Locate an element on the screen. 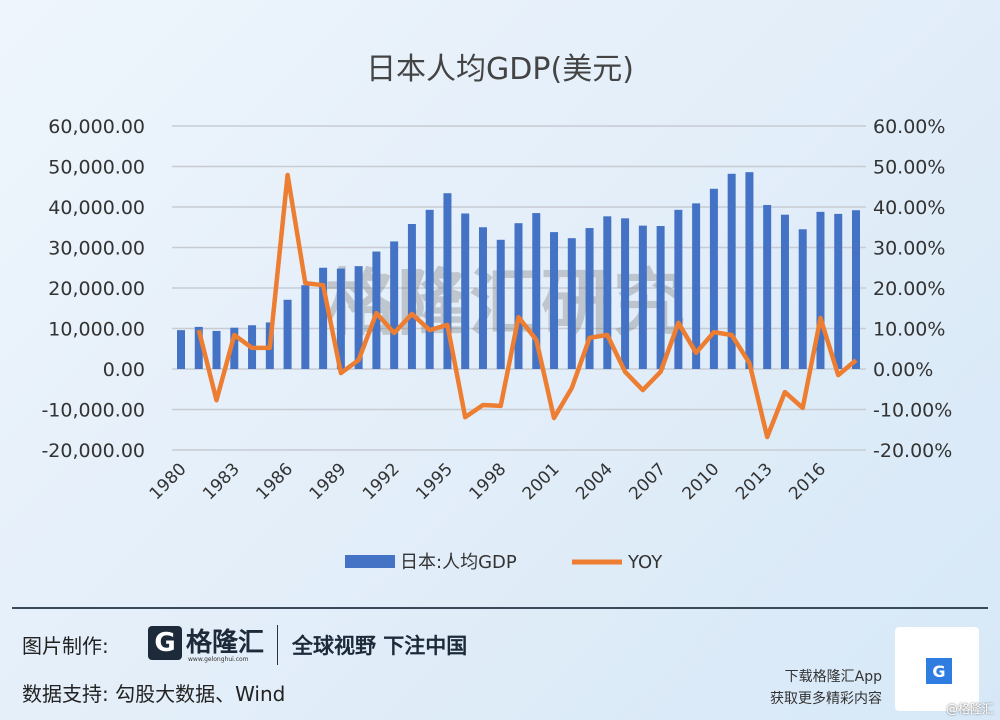 This screenshot has height=720, width=1000. bar-1986 is located at coordinates (287, 334).